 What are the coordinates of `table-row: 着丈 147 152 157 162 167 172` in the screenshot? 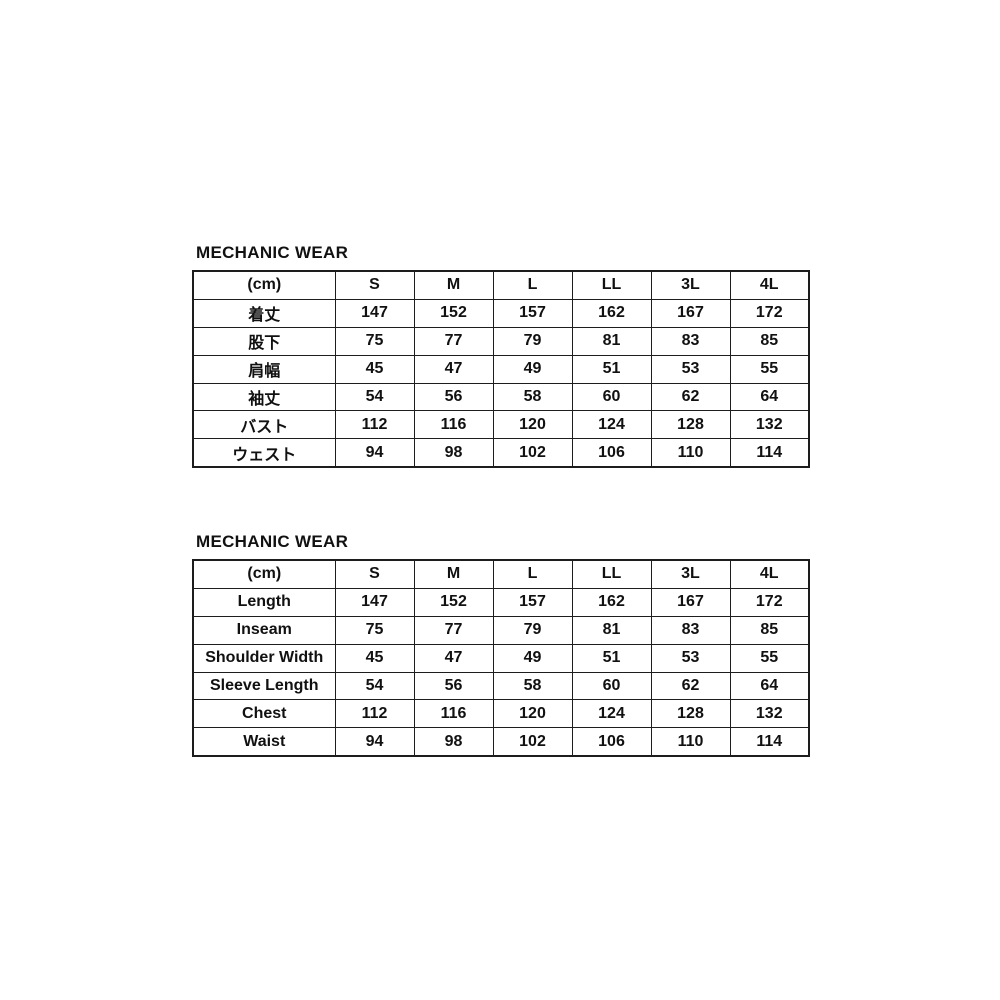 It's located at (501, 313).